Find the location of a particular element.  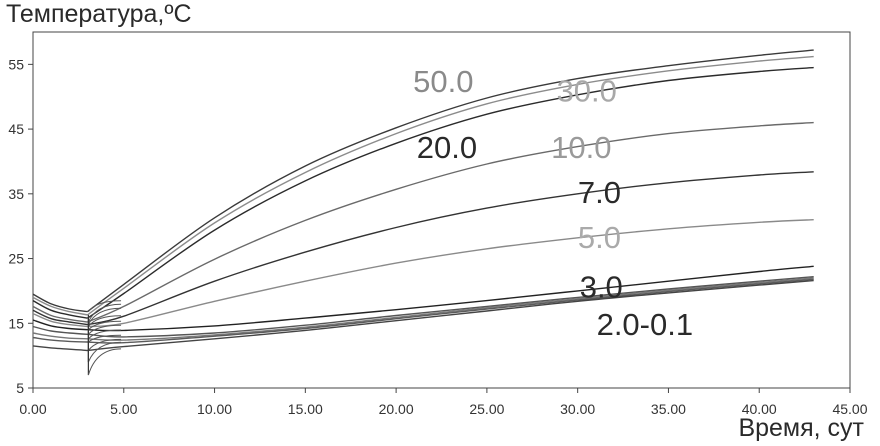

x-tick-label: 35.00 is located at coordinates (668, 409).